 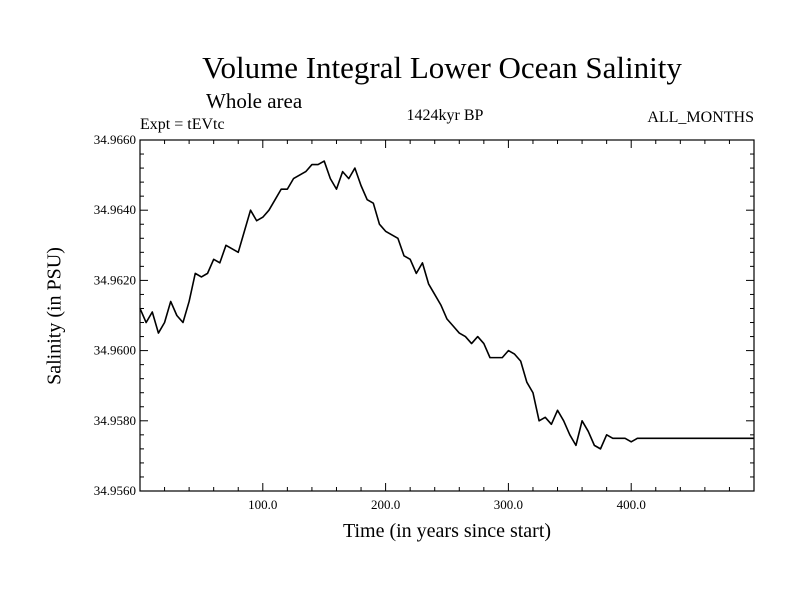 What do you see at coordinates (115, 350) in the screenshot?
I see `y-tick-label: 34.9600` at bounding box center [115, 350].